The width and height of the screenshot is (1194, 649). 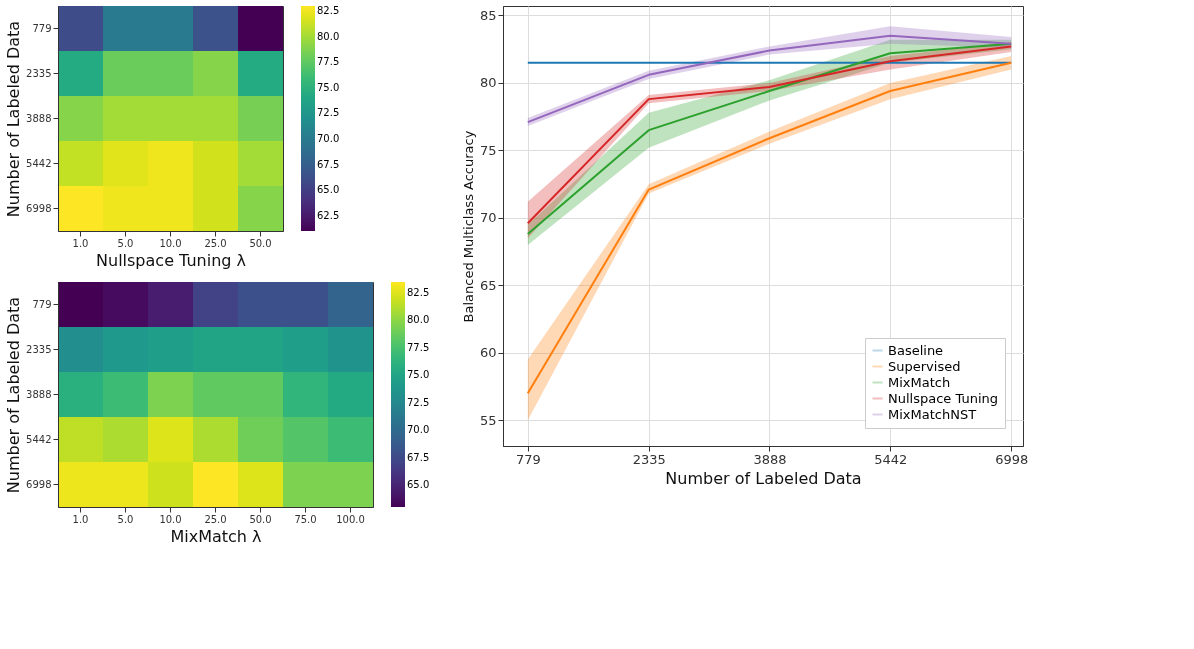 I want to click on y-tick-label: 70, so click(x=488, y=218).